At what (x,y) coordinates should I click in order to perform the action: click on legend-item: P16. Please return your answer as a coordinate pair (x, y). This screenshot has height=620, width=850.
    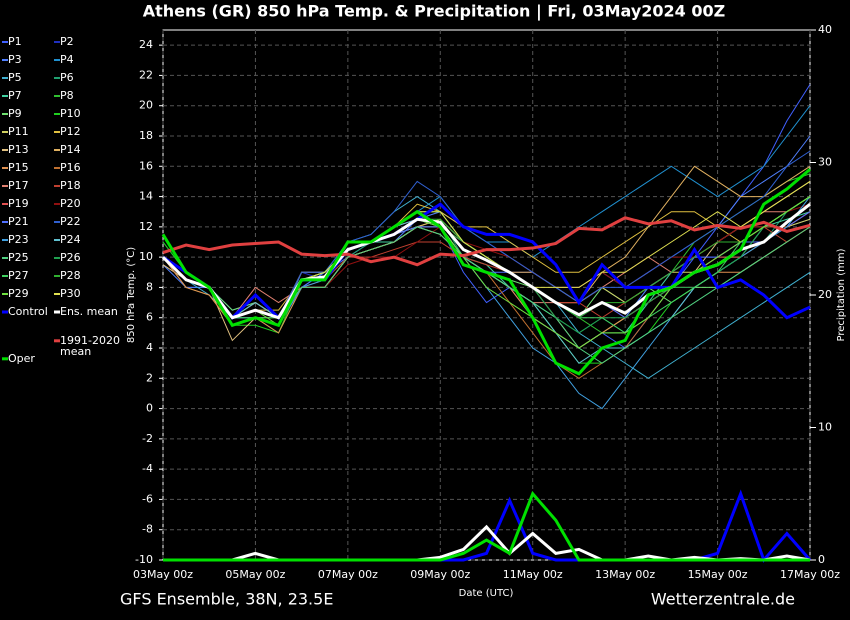
    Looking at the image, I should click on (70, 168).